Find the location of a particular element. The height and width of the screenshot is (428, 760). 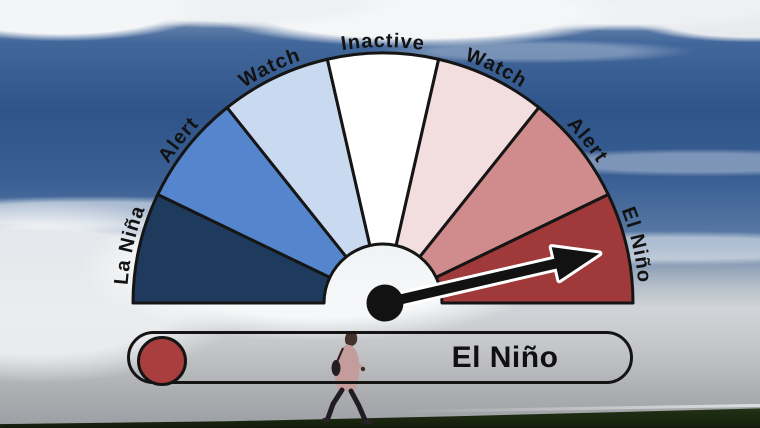

gauge-needle is located at coordinates (491, 277).